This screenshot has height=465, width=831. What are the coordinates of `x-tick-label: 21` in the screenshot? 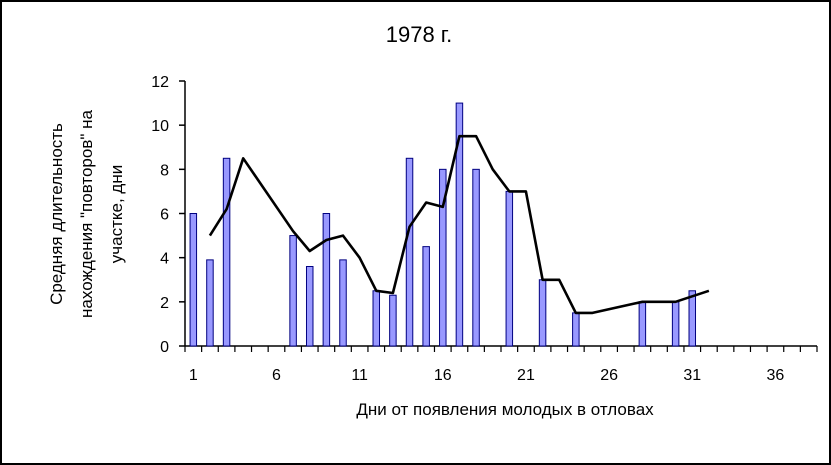 It's located at (526, 375).